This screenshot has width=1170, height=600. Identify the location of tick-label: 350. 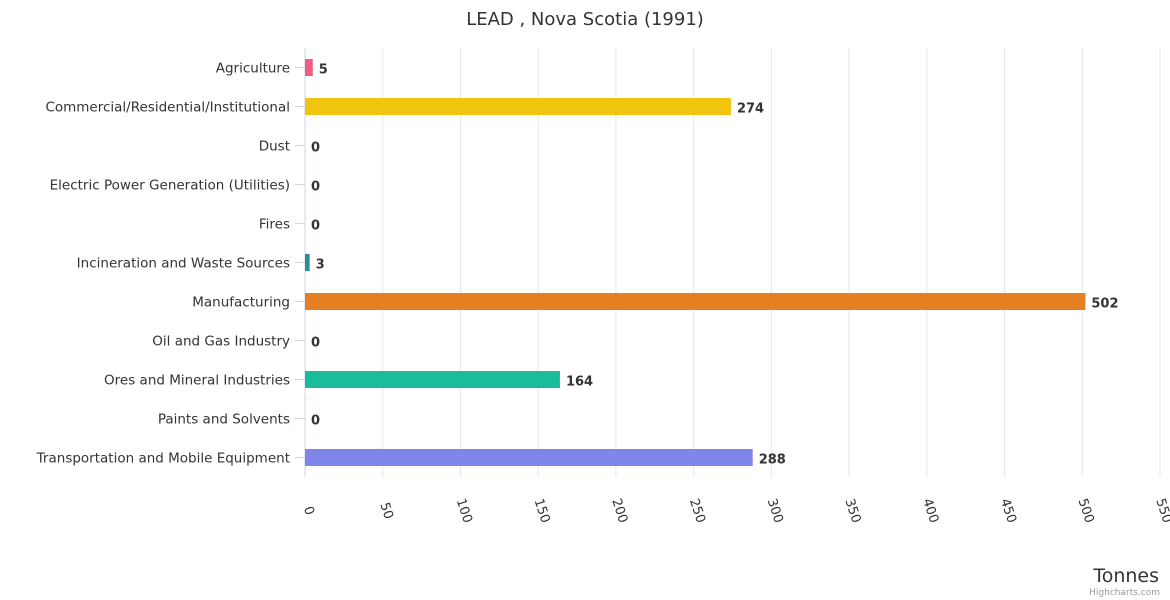
(852, 511).